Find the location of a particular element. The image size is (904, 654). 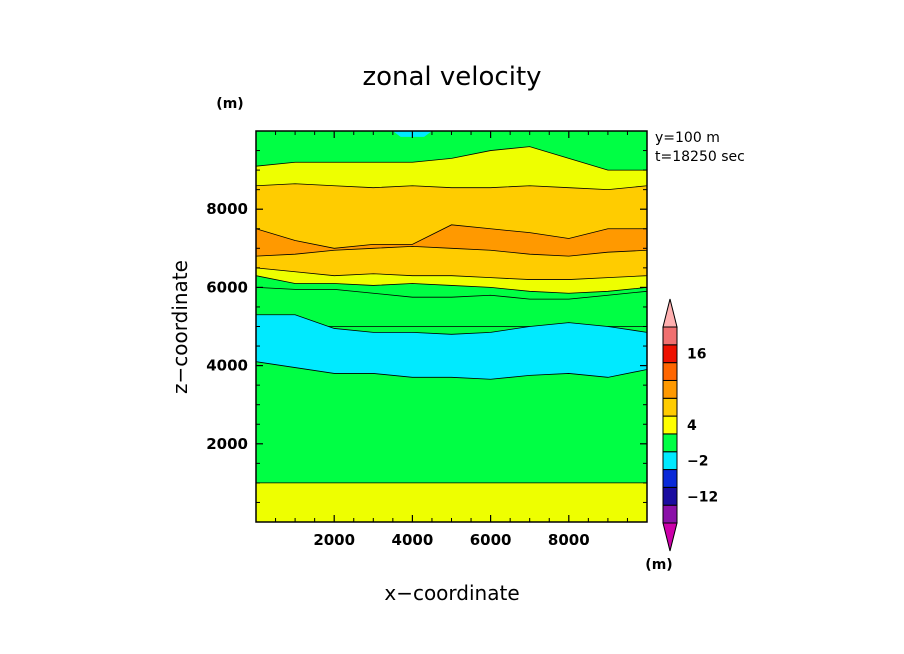

colorbar: 16 4 −2 −12 is located at coordinates (690, 425).